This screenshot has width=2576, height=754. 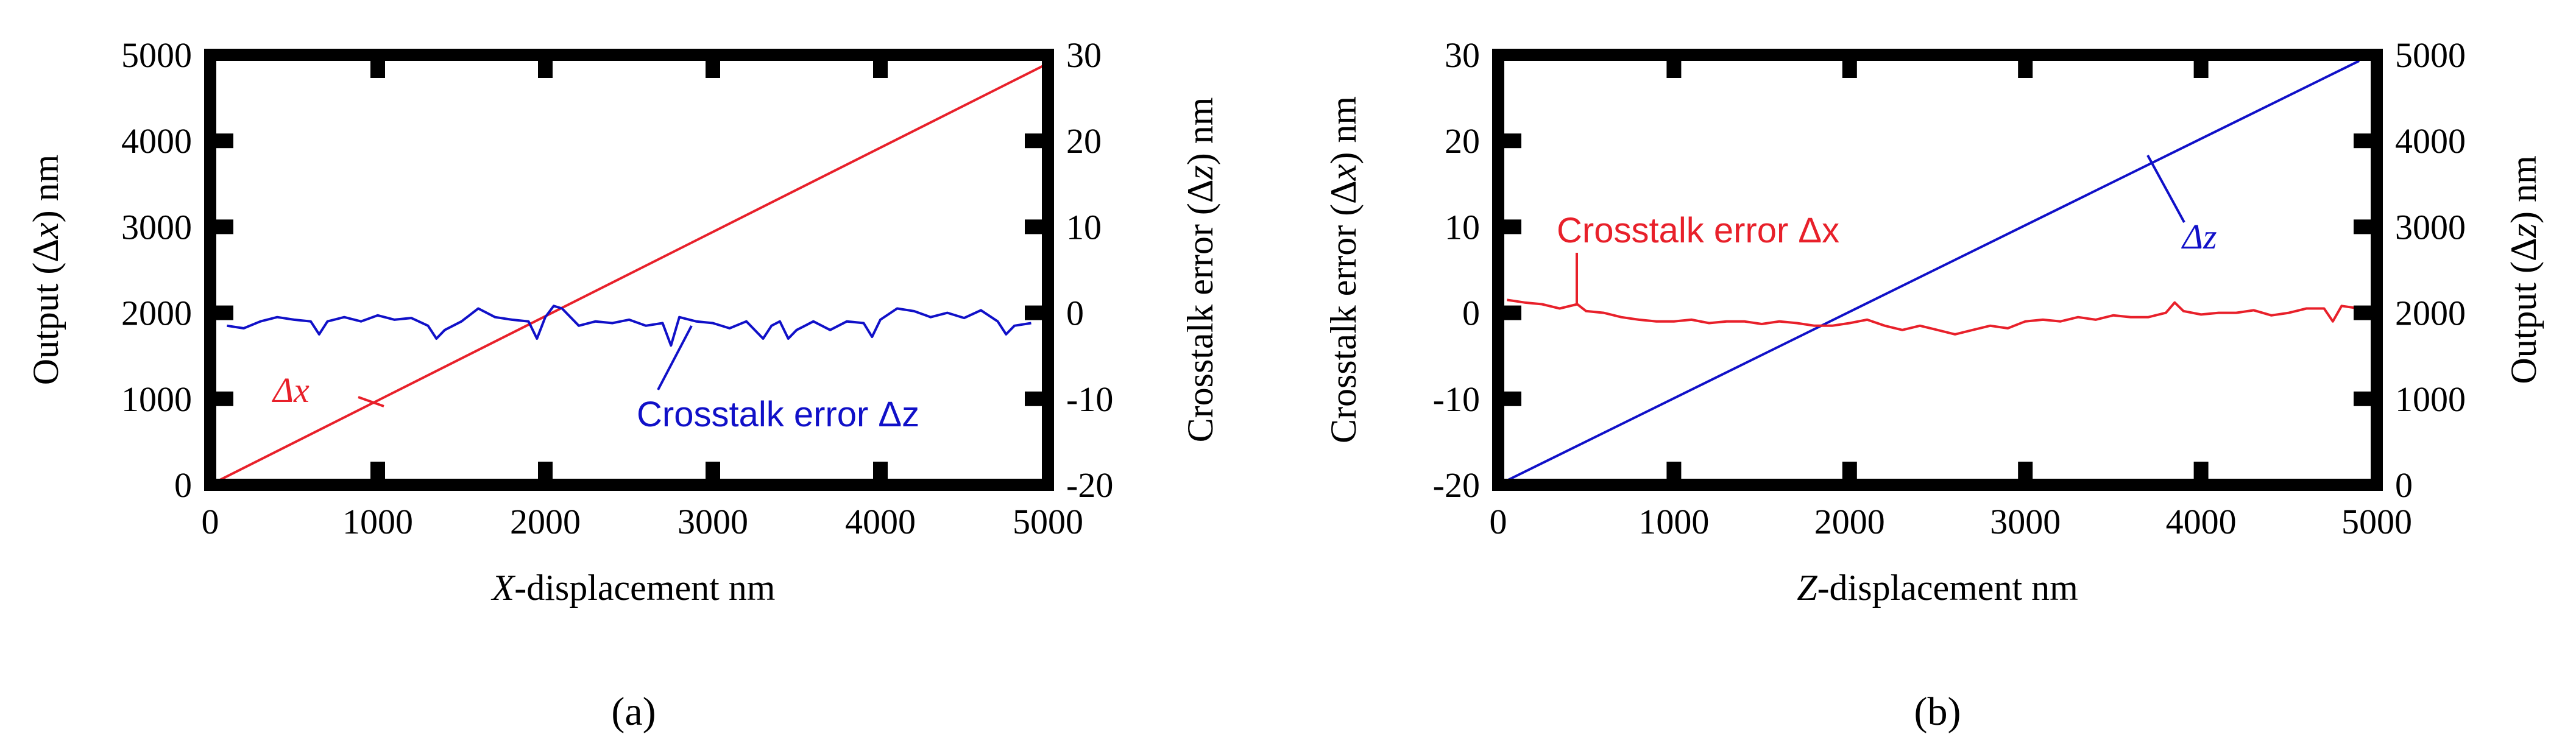 I want to click on panel-a-xtick-label: 2000, so click(x=545, y=521).